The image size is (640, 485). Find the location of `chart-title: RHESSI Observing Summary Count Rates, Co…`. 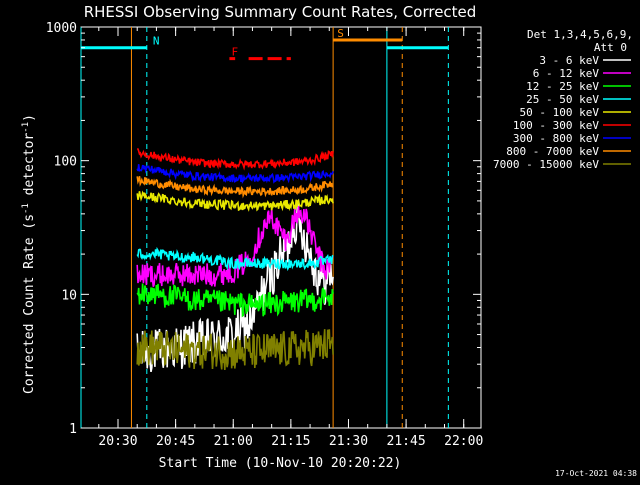

chart-title: RHESSI Observing Summary Count Rates, Co… is located at coordinates (280, 12).